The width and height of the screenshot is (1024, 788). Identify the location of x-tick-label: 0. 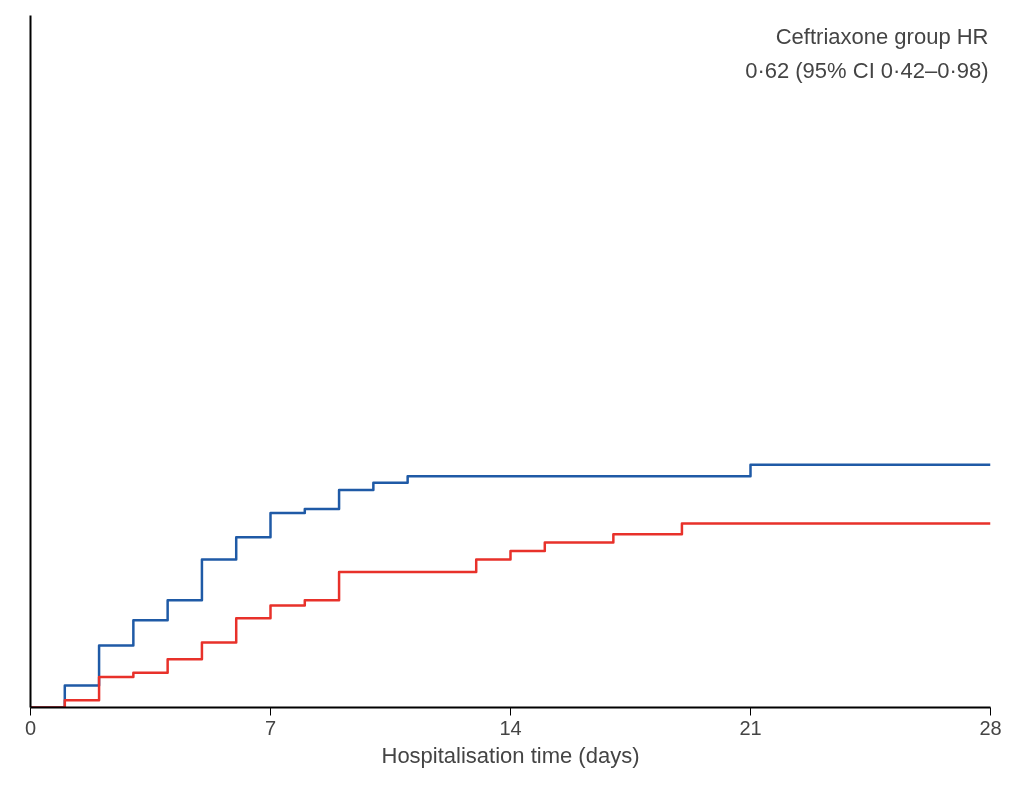
(30, 727).